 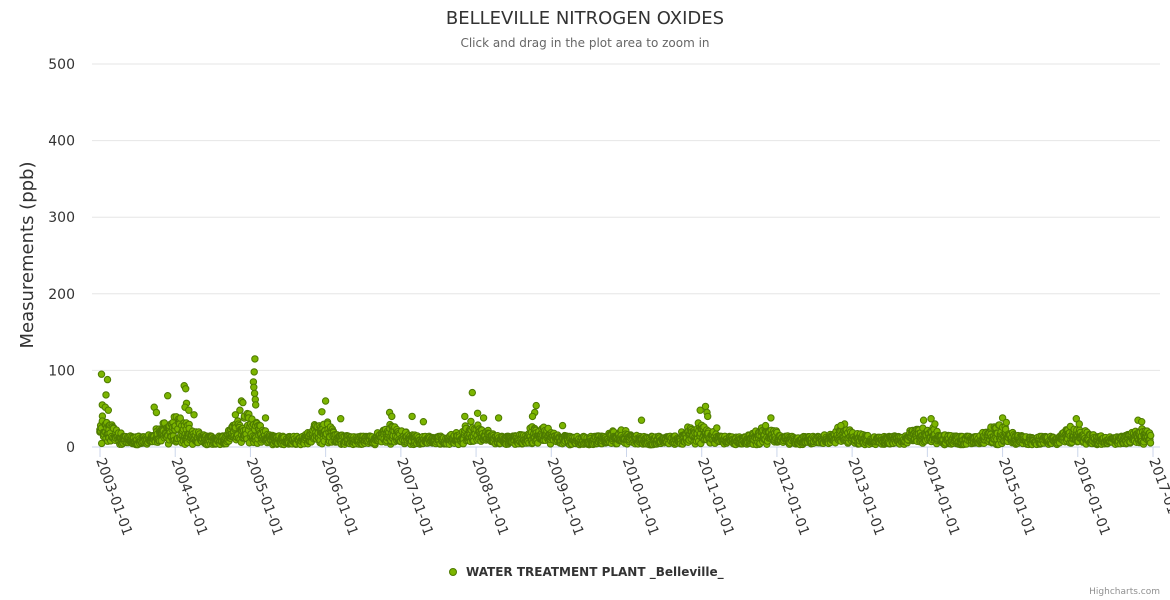 What do you see at coordinates (61, 295) in the screenshot?
I see `y-tick-label: 200` at bounding box center [61, 295].